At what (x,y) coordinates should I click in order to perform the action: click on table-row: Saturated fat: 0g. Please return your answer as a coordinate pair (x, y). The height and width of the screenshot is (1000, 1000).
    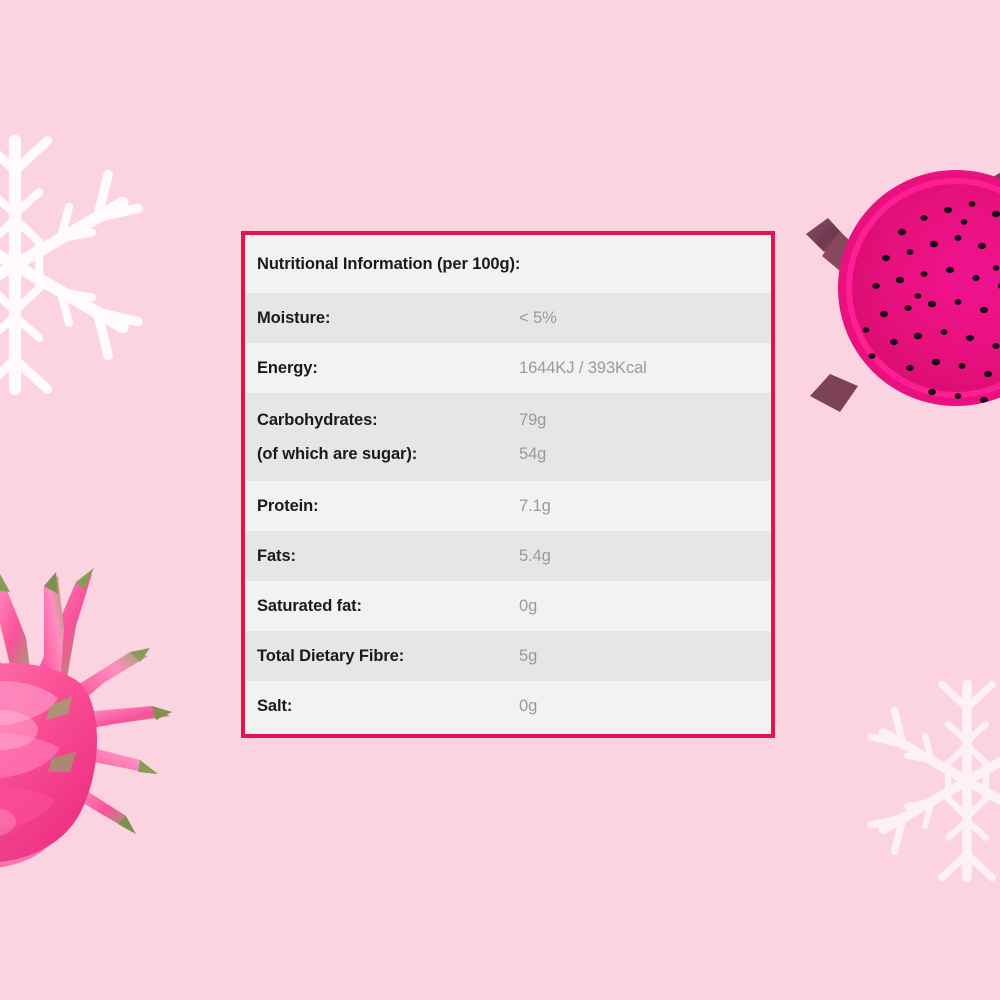
    Looking at the image, I should click on (508, 606).